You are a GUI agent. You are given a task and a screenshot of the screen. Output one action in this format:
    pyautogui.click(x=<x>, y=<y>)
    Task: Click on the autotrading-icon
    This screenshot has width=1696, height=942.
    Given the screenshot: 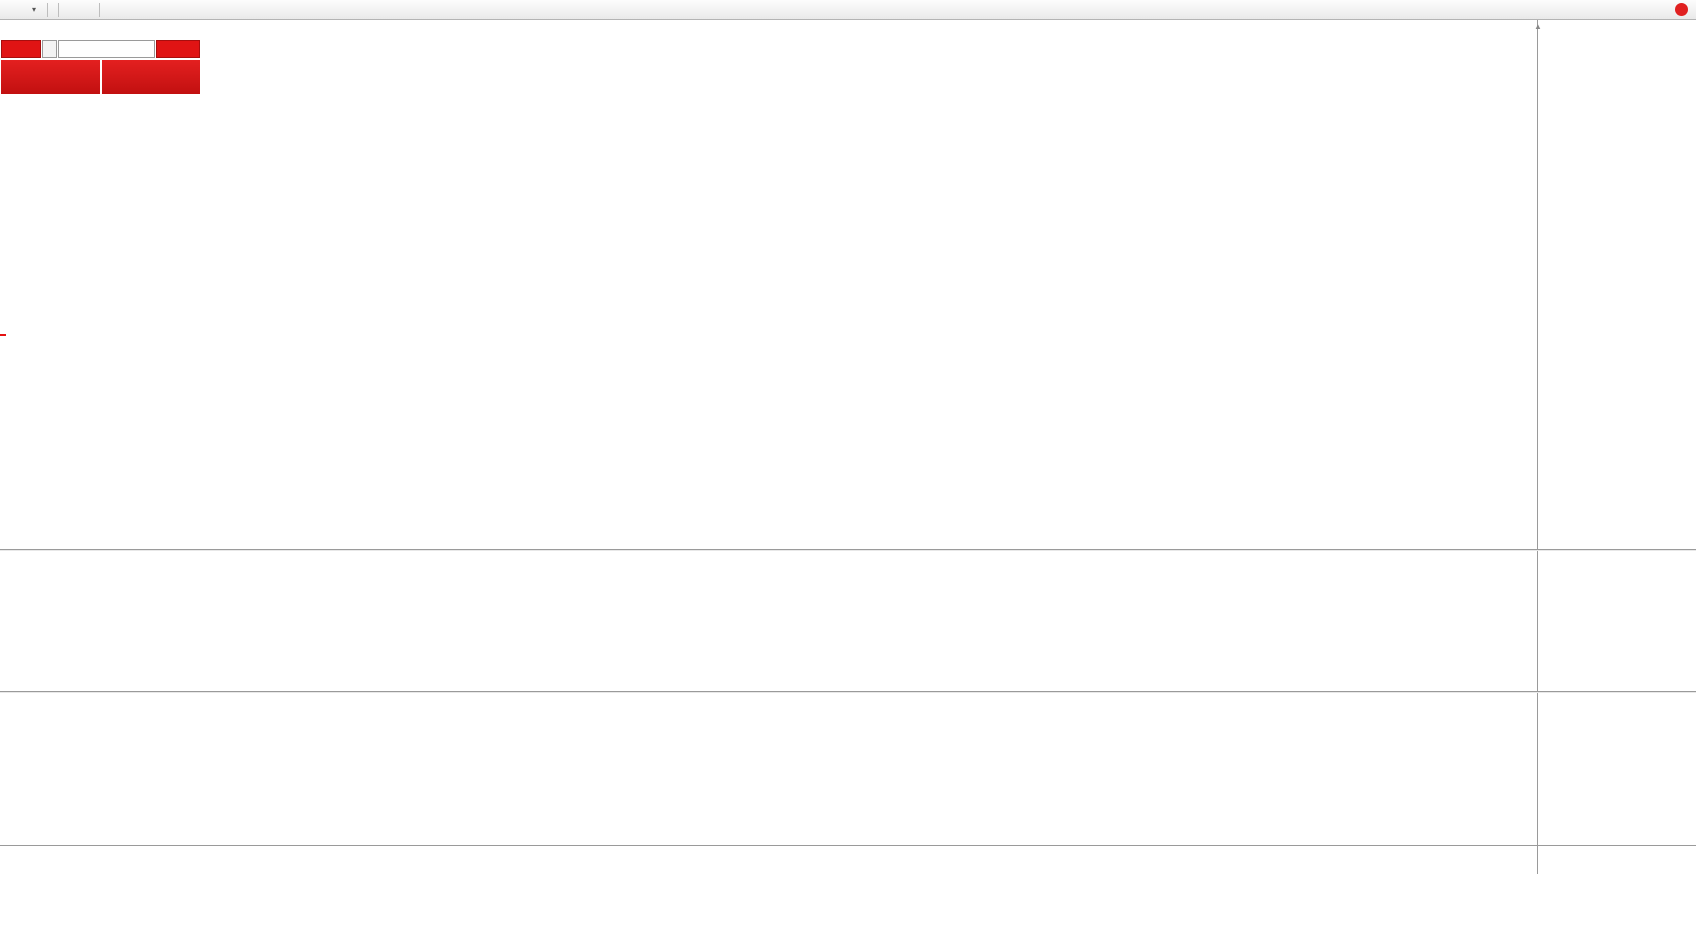 What is the action you would take?
    pyautogui.click(x=77, y=9)
    